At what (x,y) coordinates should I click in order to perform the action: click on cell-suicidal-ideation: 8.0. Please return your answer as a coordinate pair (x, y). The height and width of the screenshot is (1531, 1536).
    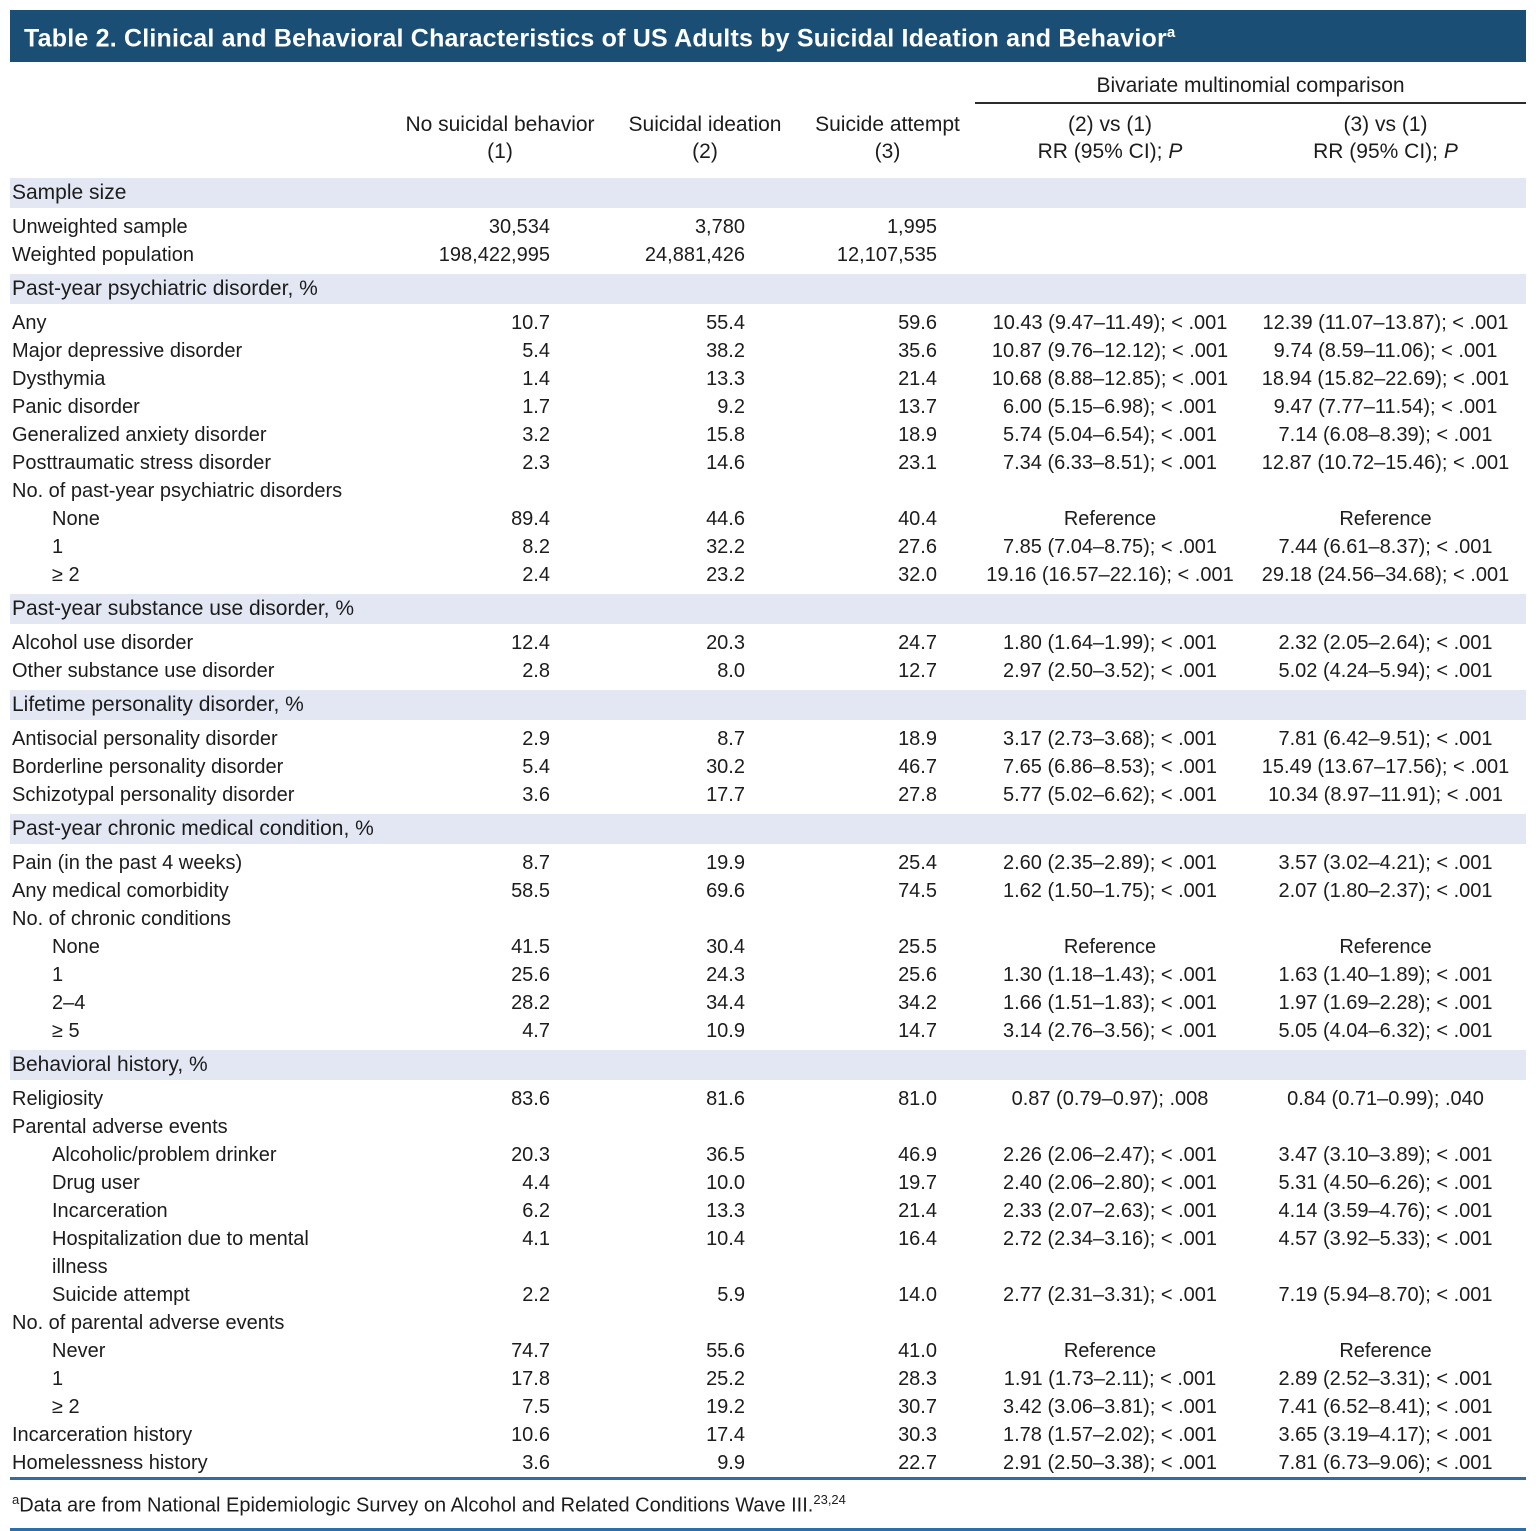
    Looking at the image, I should click on (731, 671).